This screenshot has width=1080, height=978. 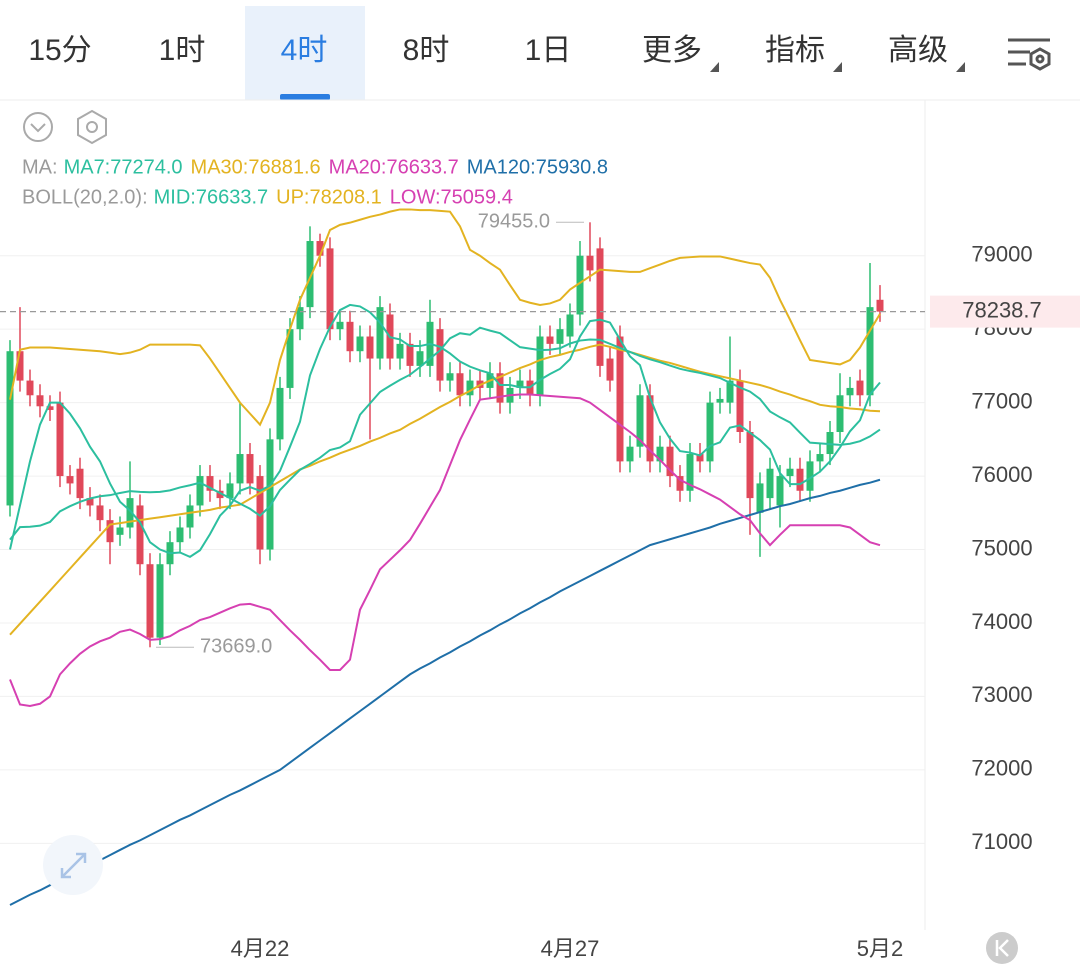 What do you see at coordinates (40, 167) in the screenshot?
I see `legend-title: MA:` at bounding box center [40, 167].